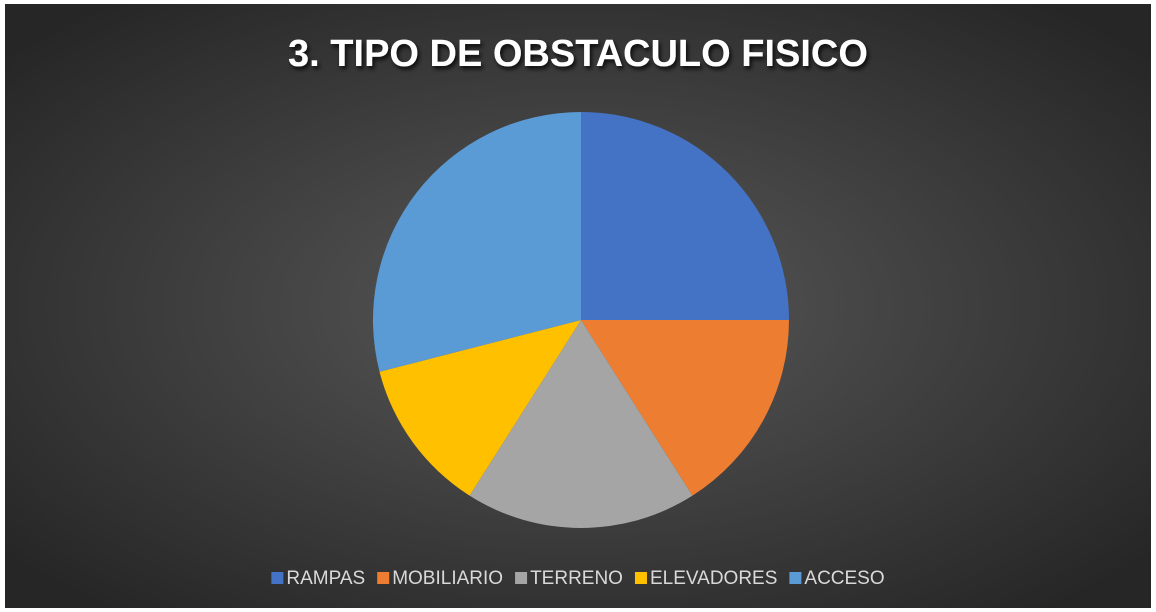 This screenshot has height=612, width=1156. What do you see at coordinates (844, 578) in the screenshot?
I see `legend-label: ACCESO` at bounding box center [844, 578].